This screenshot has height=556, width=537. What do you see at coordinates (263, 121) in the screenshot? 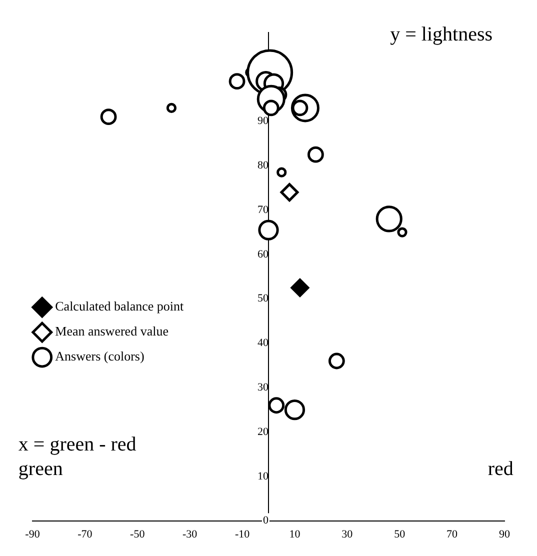
I see `y-tick-label: 90` at bounding box center [263, 121].